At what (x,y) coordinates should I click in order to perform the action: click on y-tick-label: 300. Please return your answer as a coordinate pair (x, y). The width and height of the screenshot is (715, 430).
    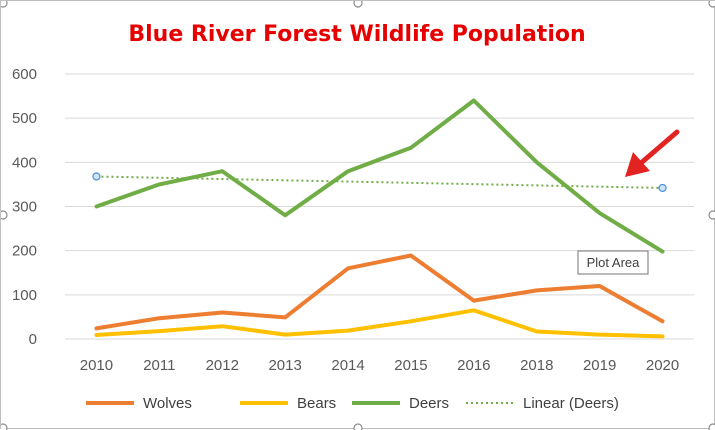
    Looking at the image, I should click on (24, 207).